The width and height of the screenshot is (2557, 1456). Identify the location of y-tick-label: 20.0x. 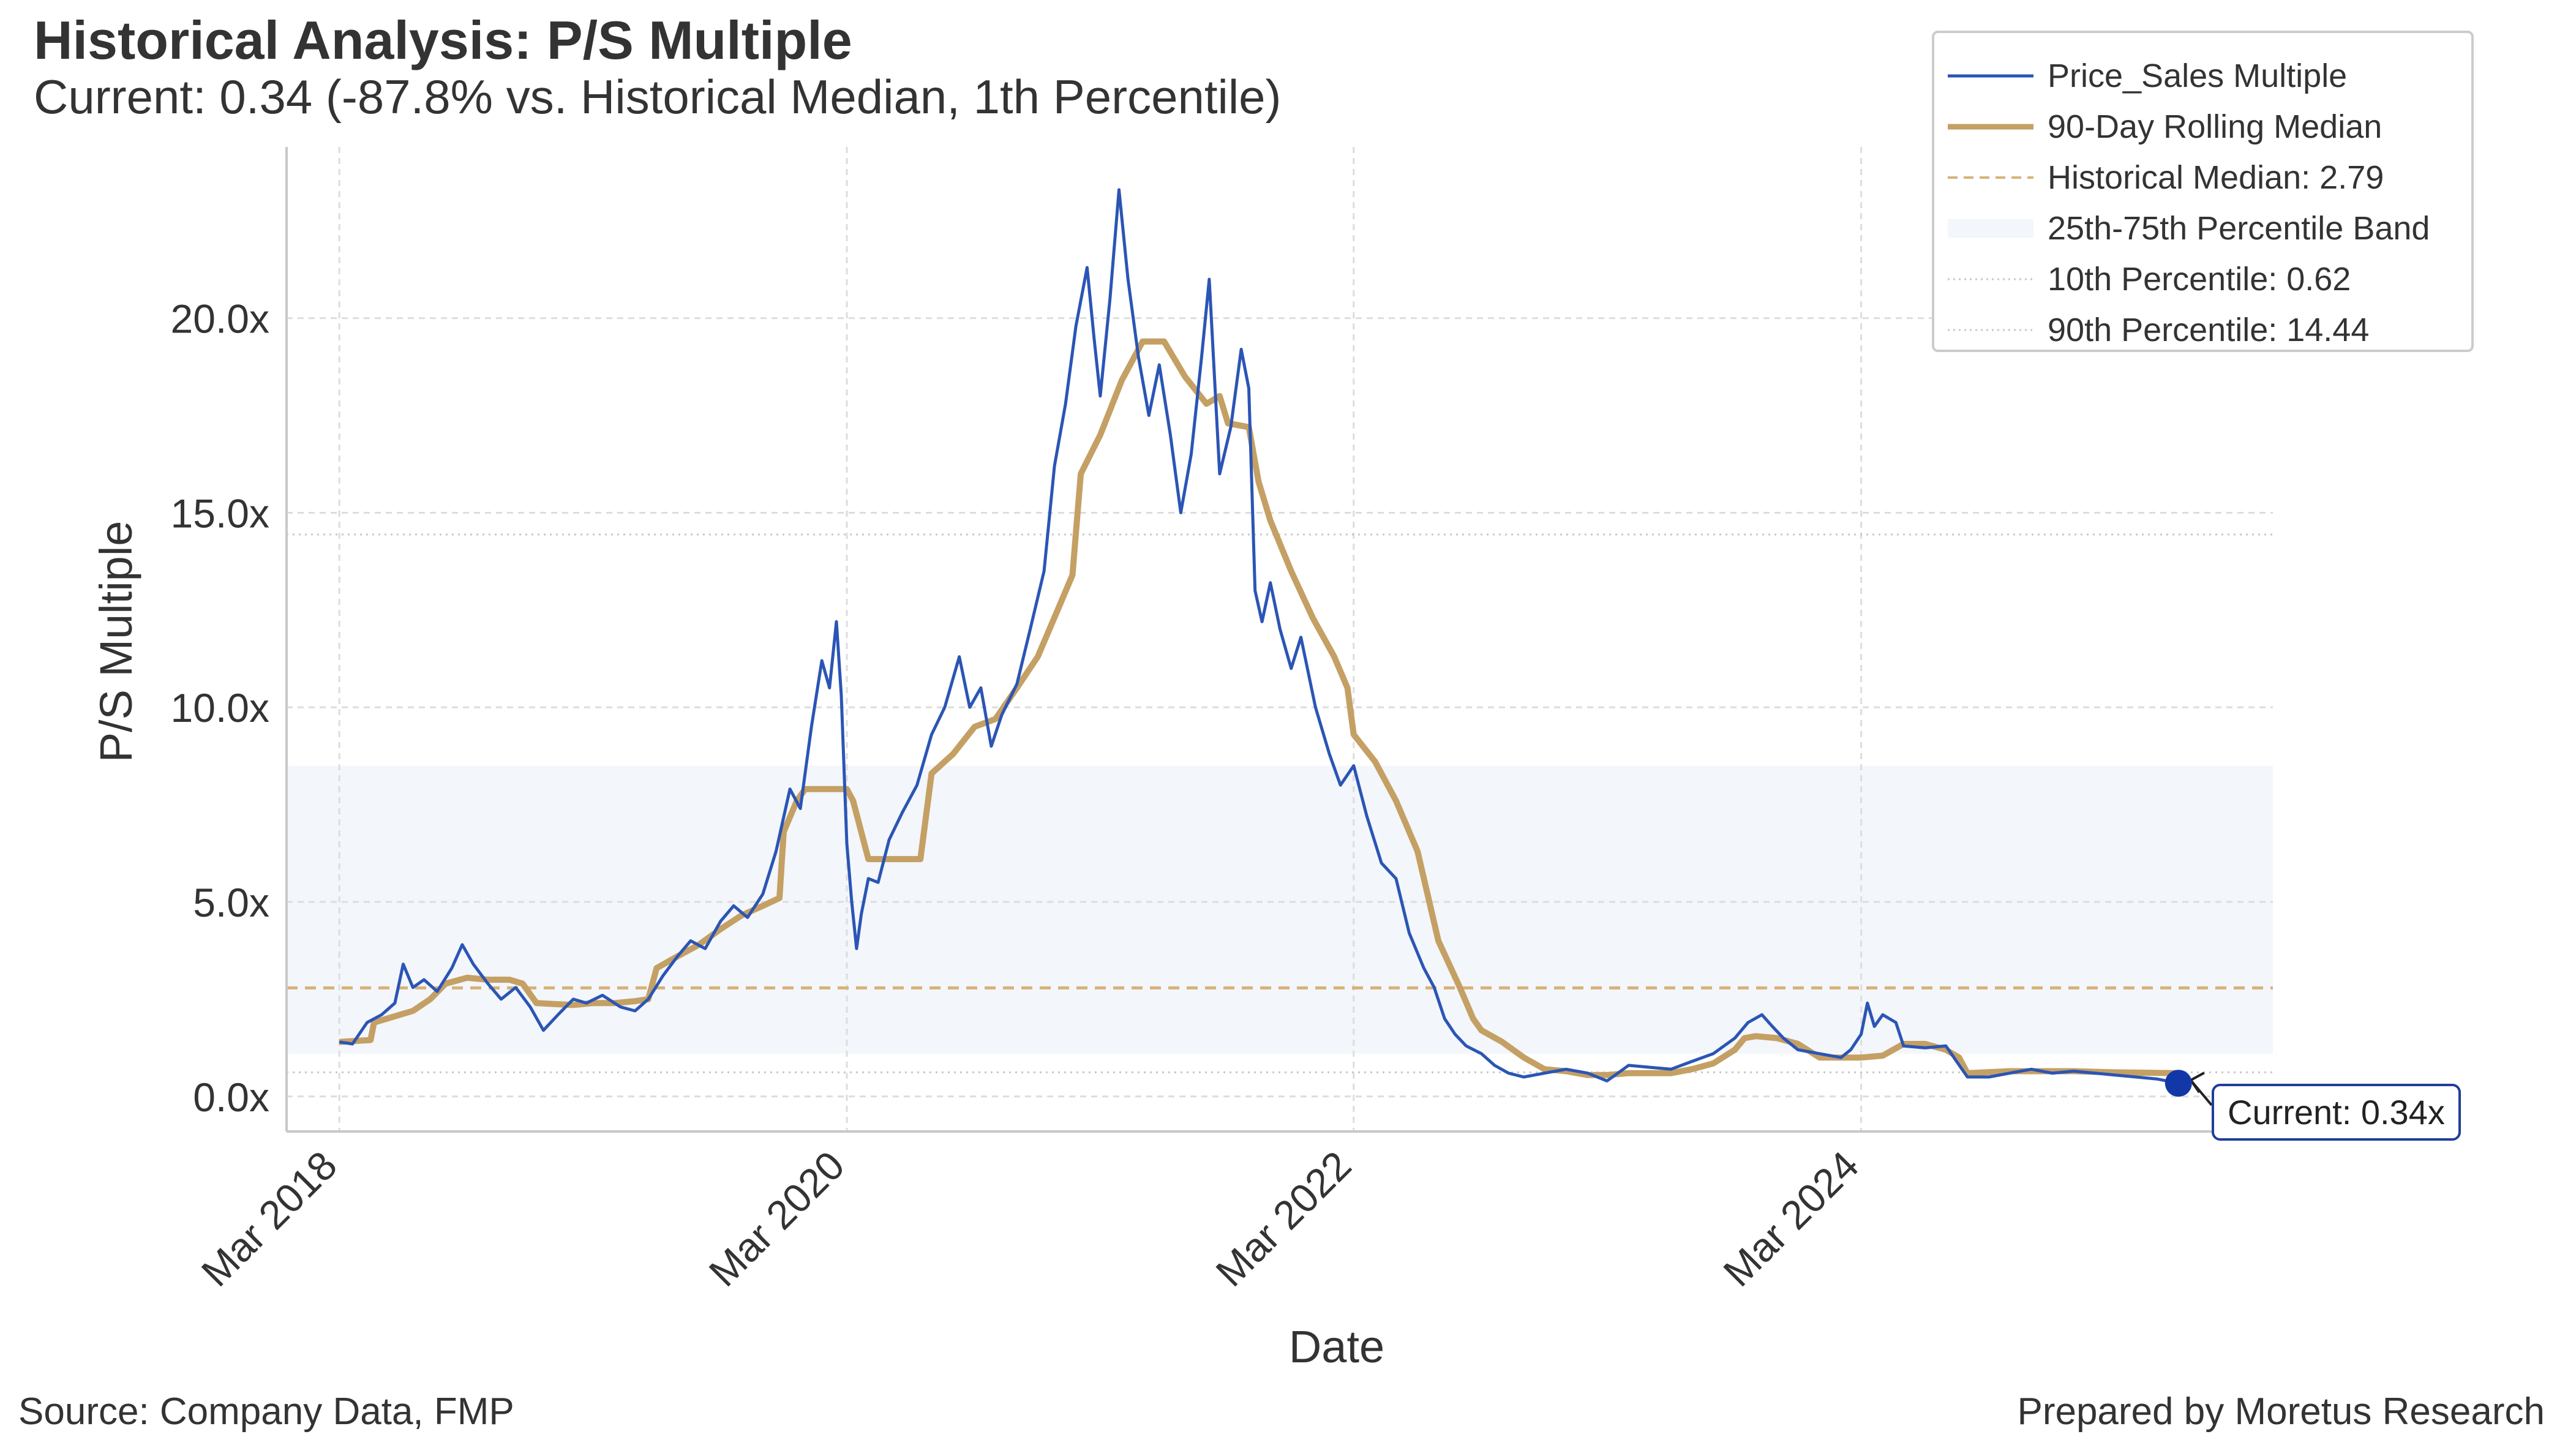
(220, 319).